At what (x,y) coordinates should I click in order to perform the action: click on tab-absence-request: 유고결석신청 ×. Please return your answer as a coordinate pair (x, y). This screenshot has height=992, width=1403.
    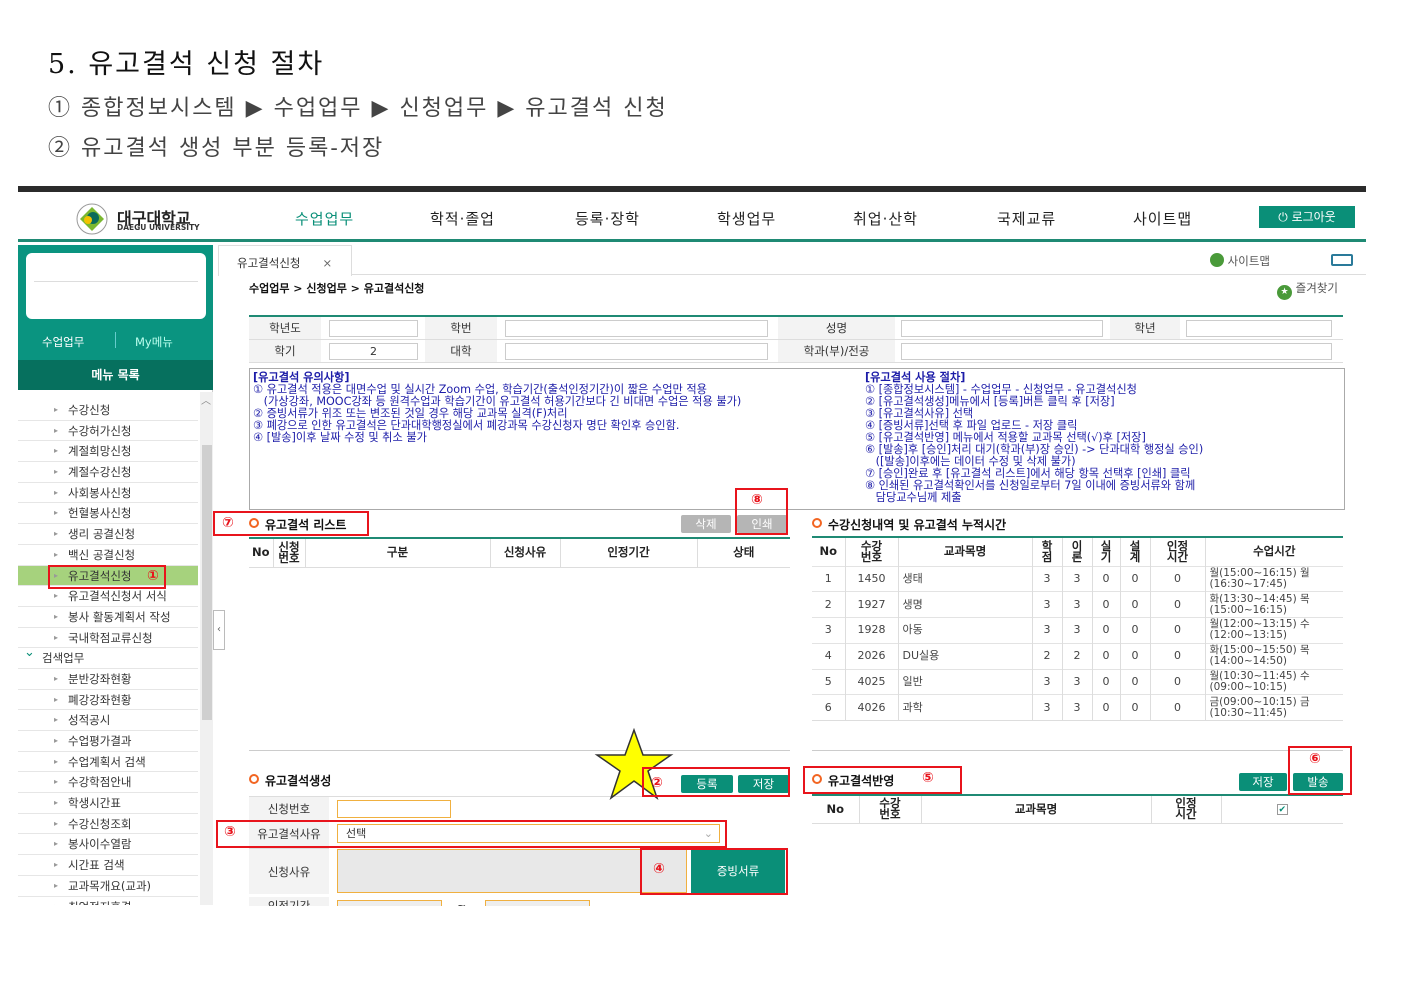
    Looking at the image, I should click on (285, 260).